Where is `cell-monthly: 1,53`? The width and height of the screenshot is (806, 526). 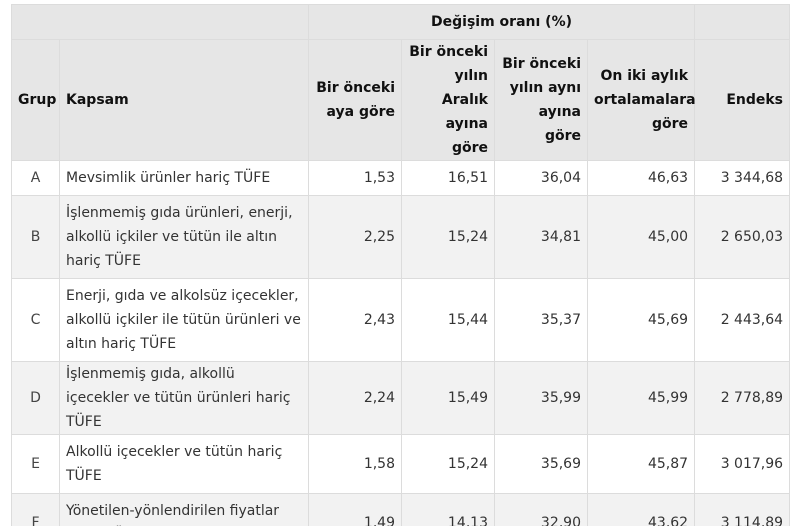
cell-monthly: 1,53 is located at coordinates (355, 178).